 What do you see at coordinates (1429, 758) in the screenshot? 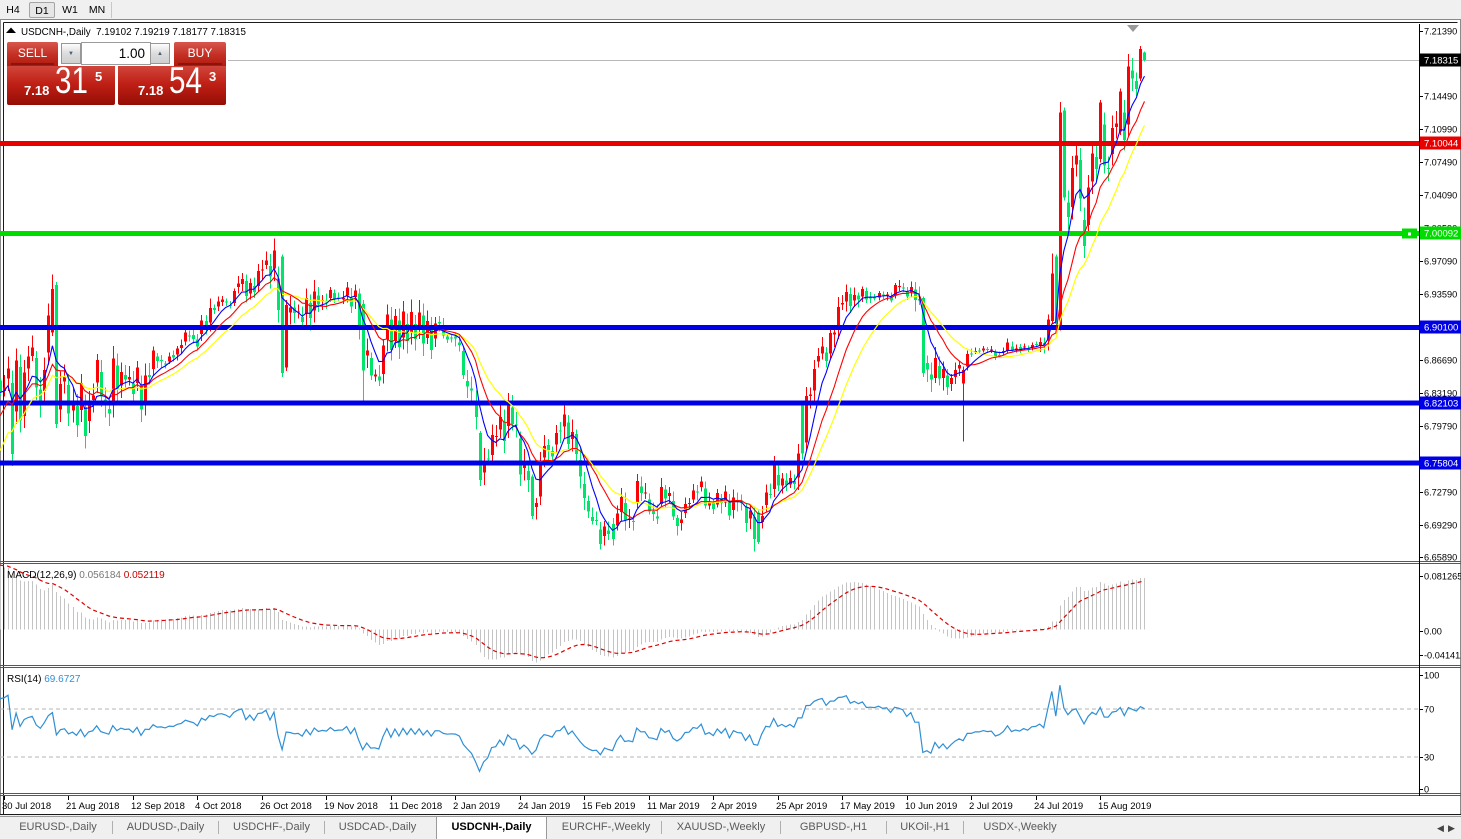
I see `svg-text: 30` at bounding box center [1429, 758].